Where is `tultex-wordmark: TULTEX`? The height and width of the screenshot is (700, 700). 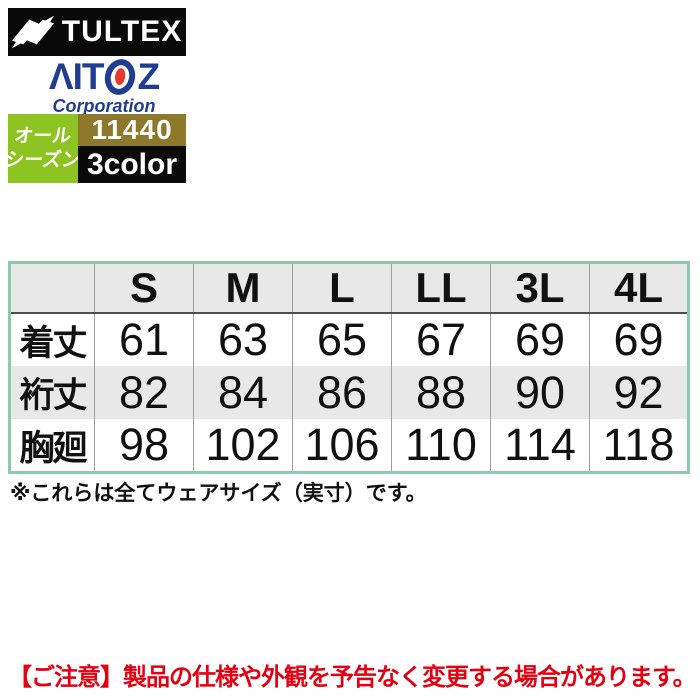
tultex-wordmark: TULTEX is located at coordinates (122, 31).